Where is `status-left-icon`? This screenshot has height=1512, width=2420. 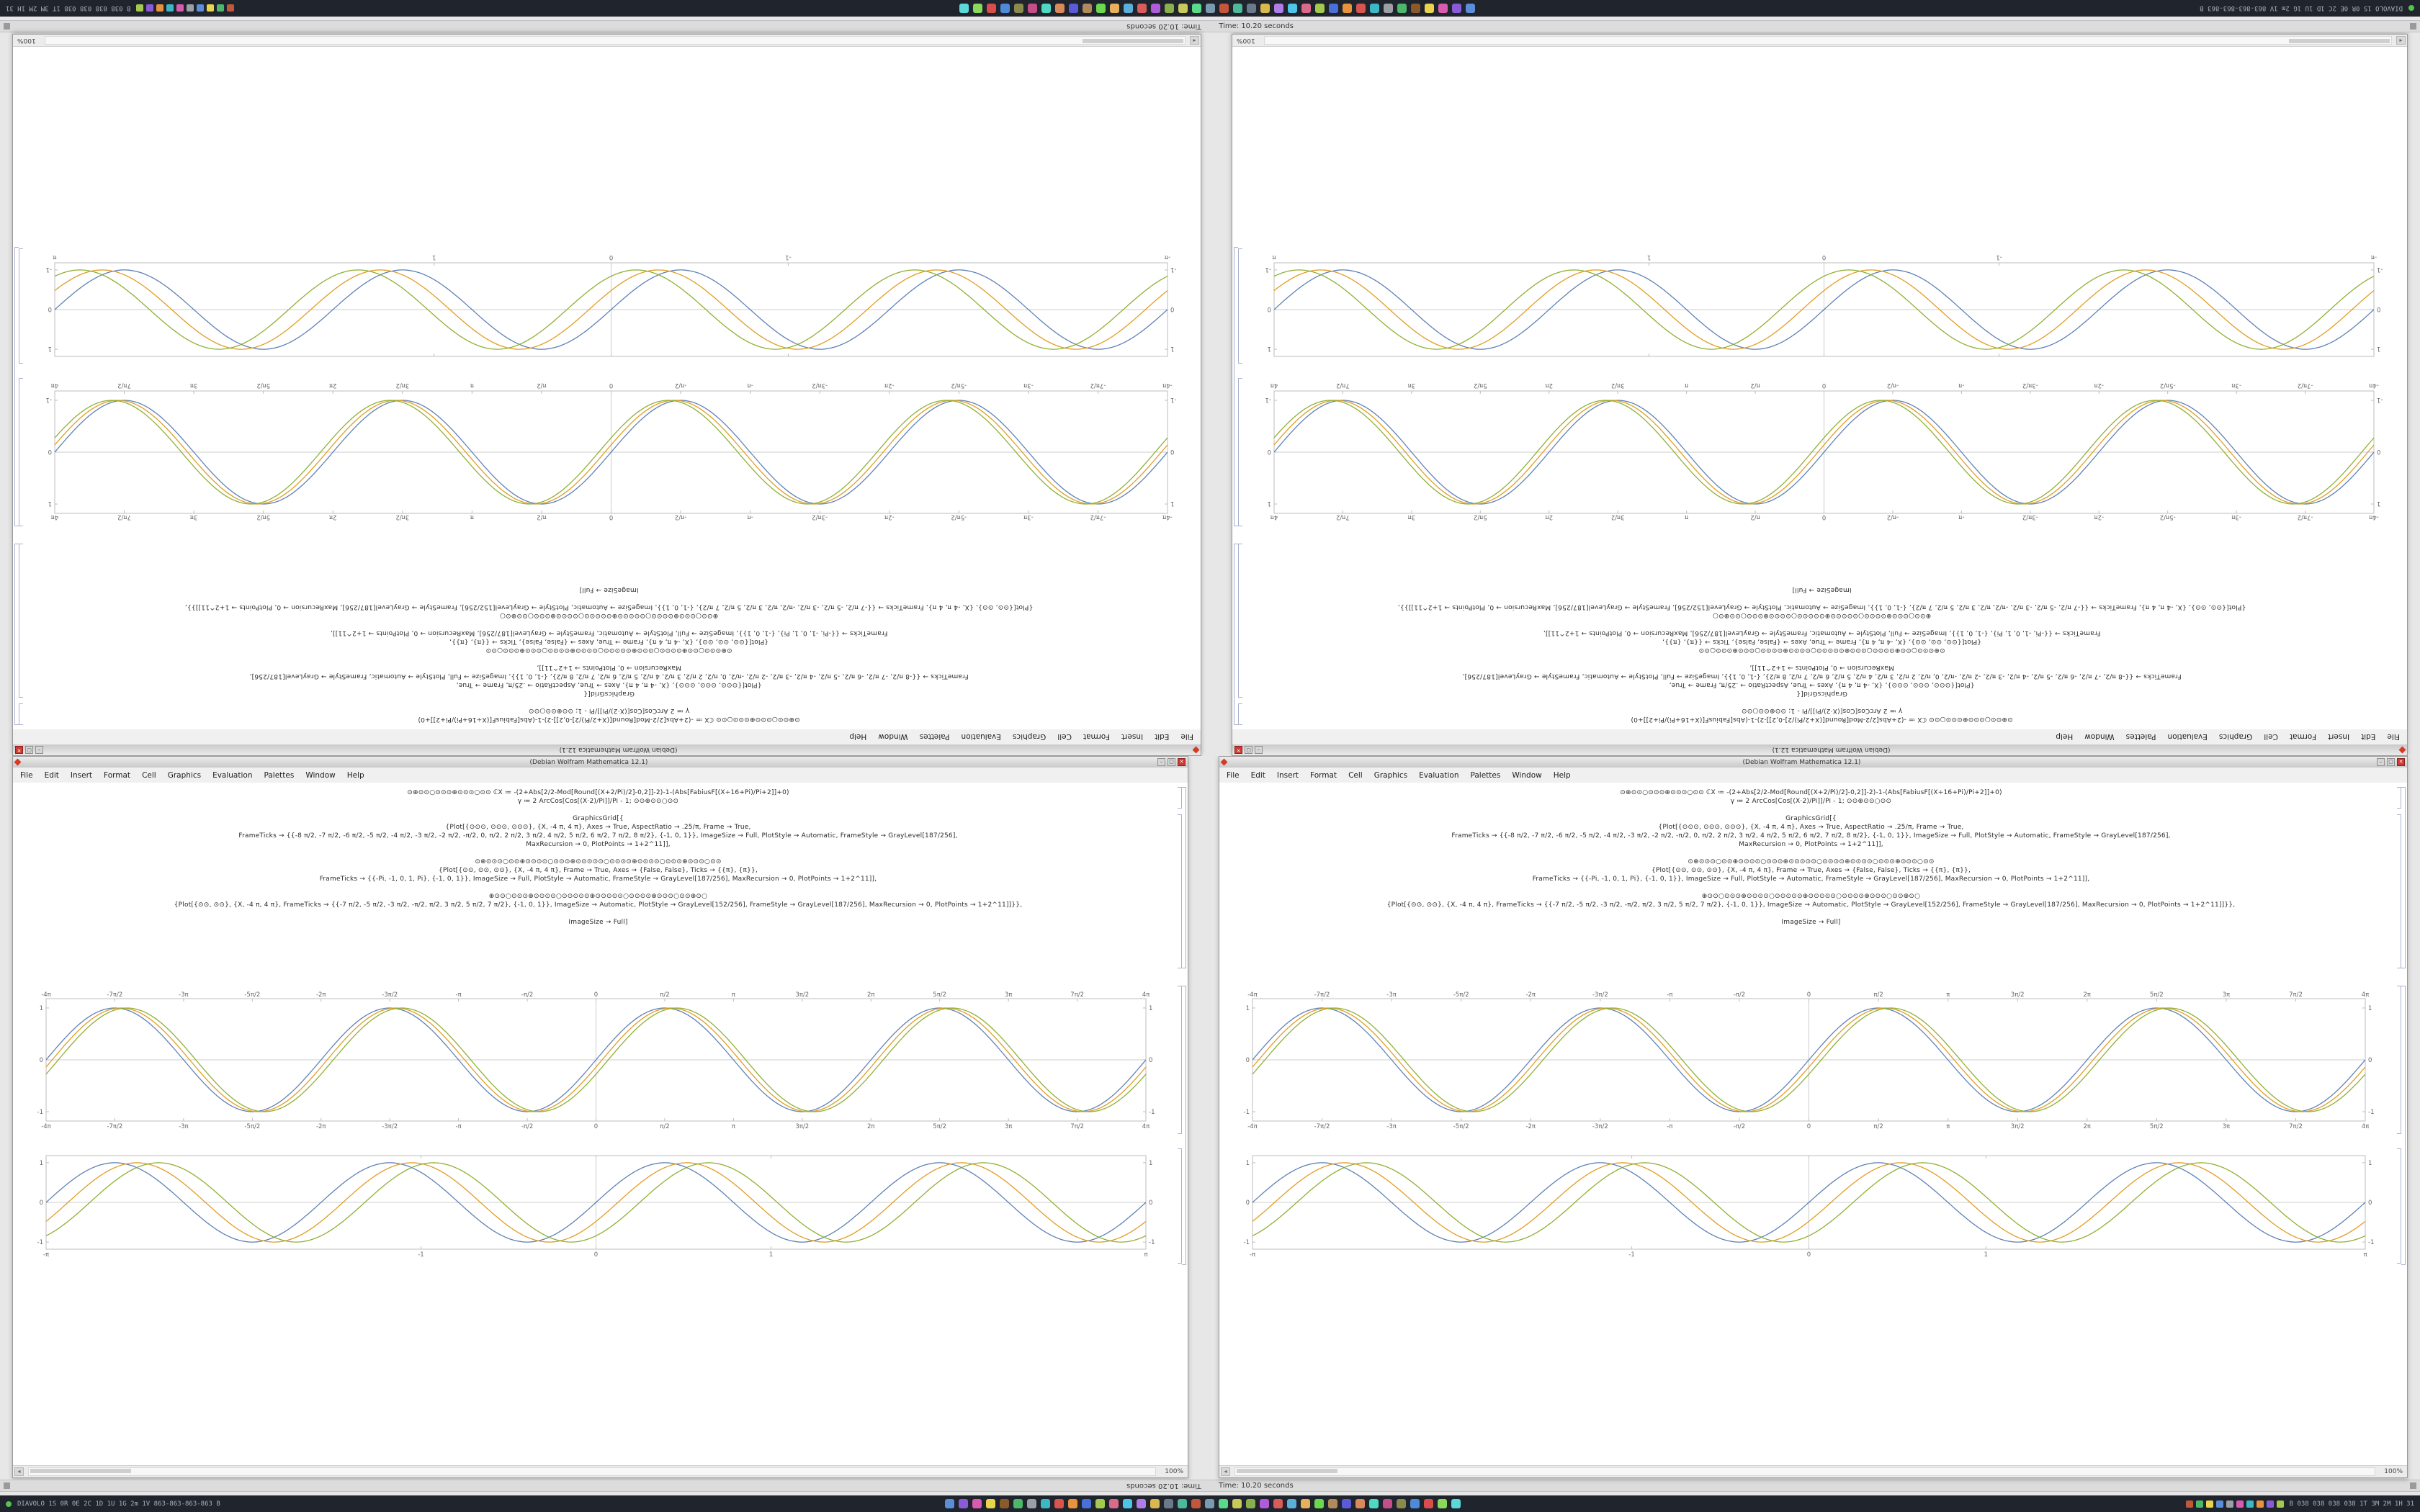
status-left-icon is located at coordinates (7, 1485).